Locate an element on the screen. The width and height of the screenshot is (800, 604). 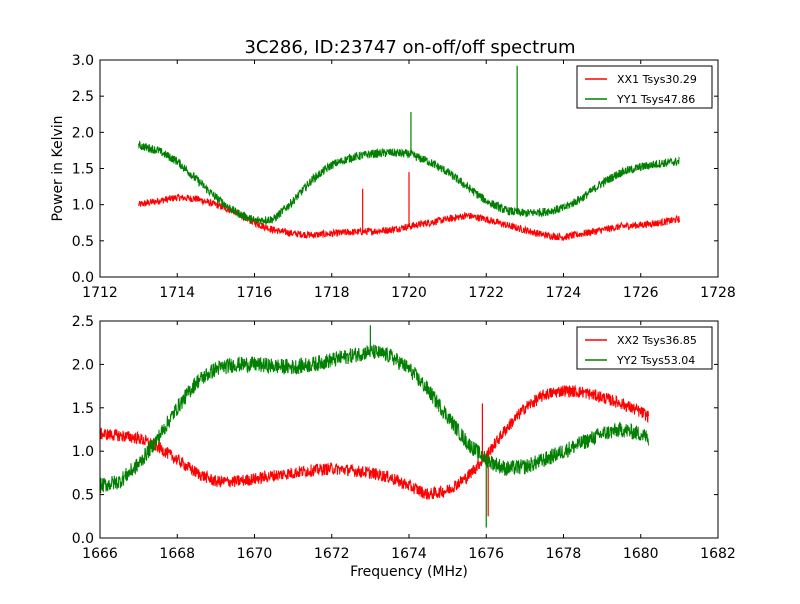
x-tick-label: 1678 is located at coordinates (564, 554).